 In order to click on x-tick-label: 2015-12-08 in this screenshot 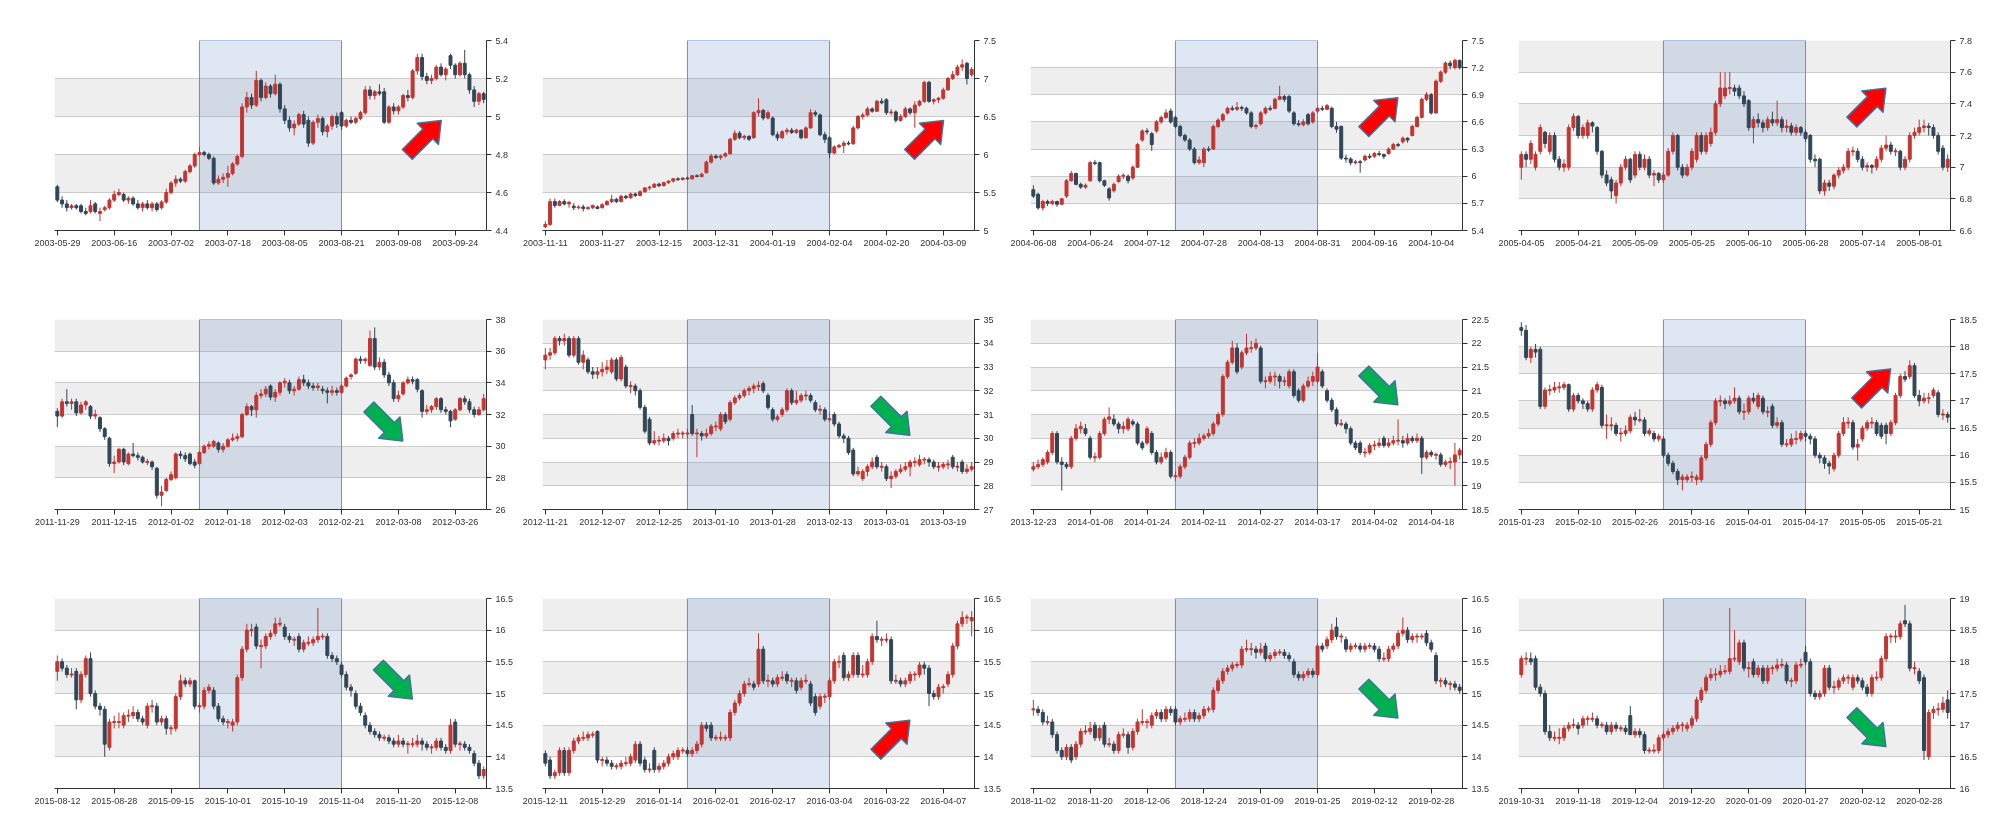, I will do `click(455, 800)`.